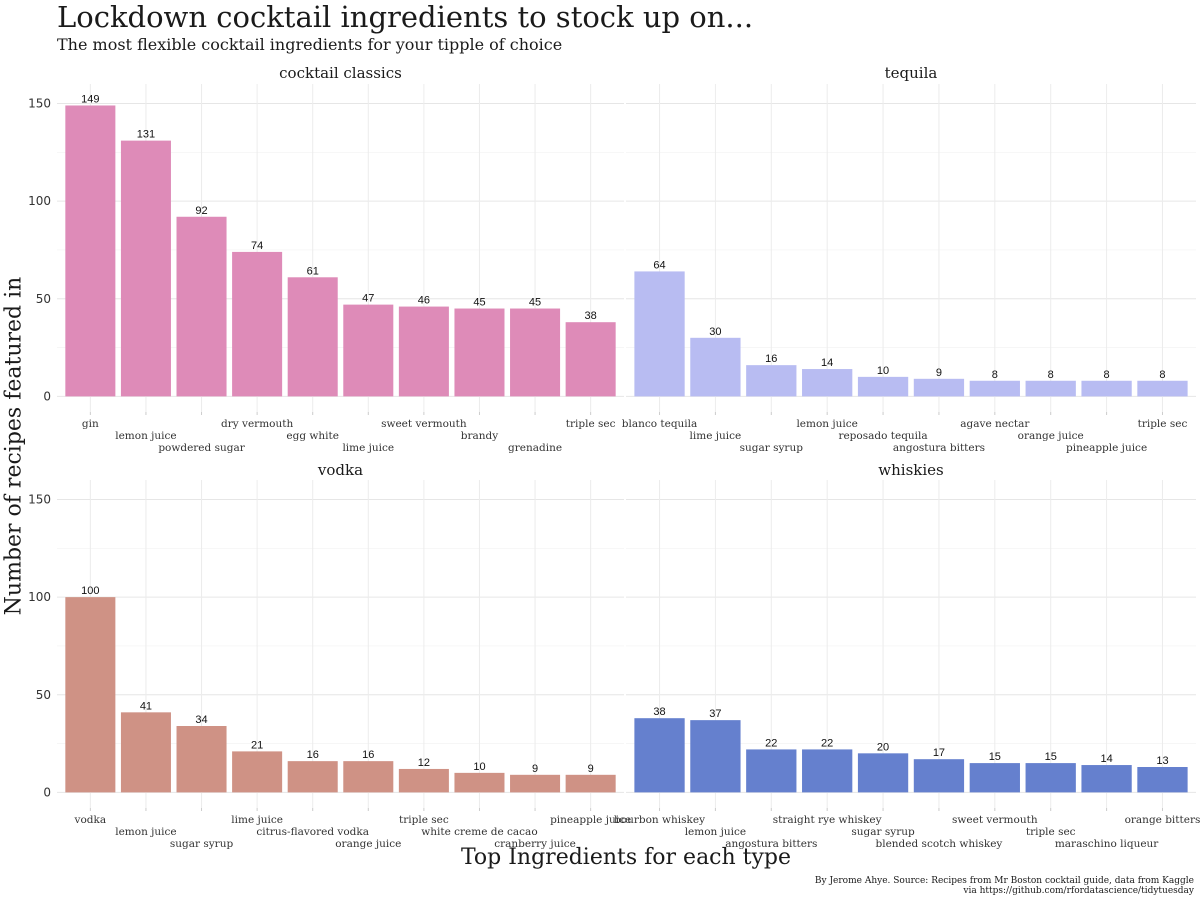 The height and width of the screenshot is (900, 1200). Describe the element at coordinates (939, 844) in the screenshot. I see `x-tick-label: blended scotch whiskey` at that location.